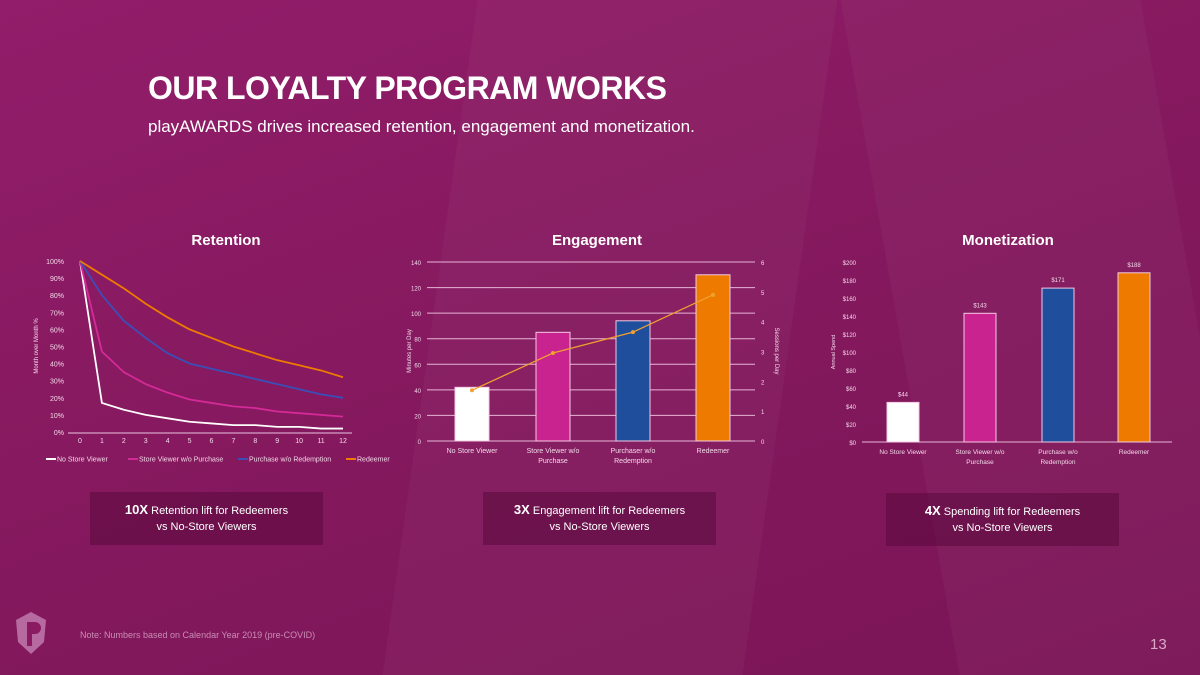 This screenshot has height=675, width=1200. What do you see at coordinates (420, 443) in the screenshot?
I see `y-tick-label: 0` at bounding box center [420, 443].